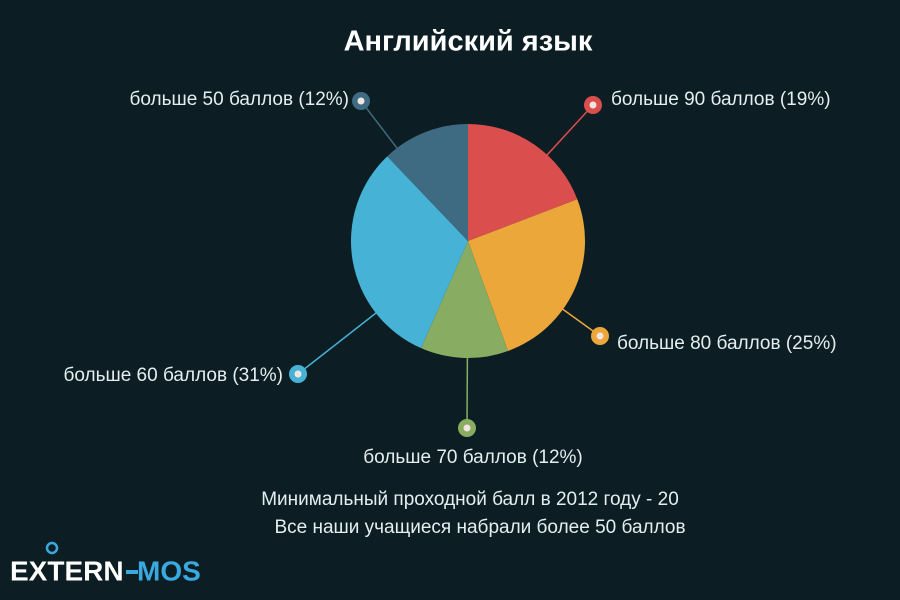 This screenshot has width=900, height=600. I want to click on value-label: (31%), so click(257, 375).